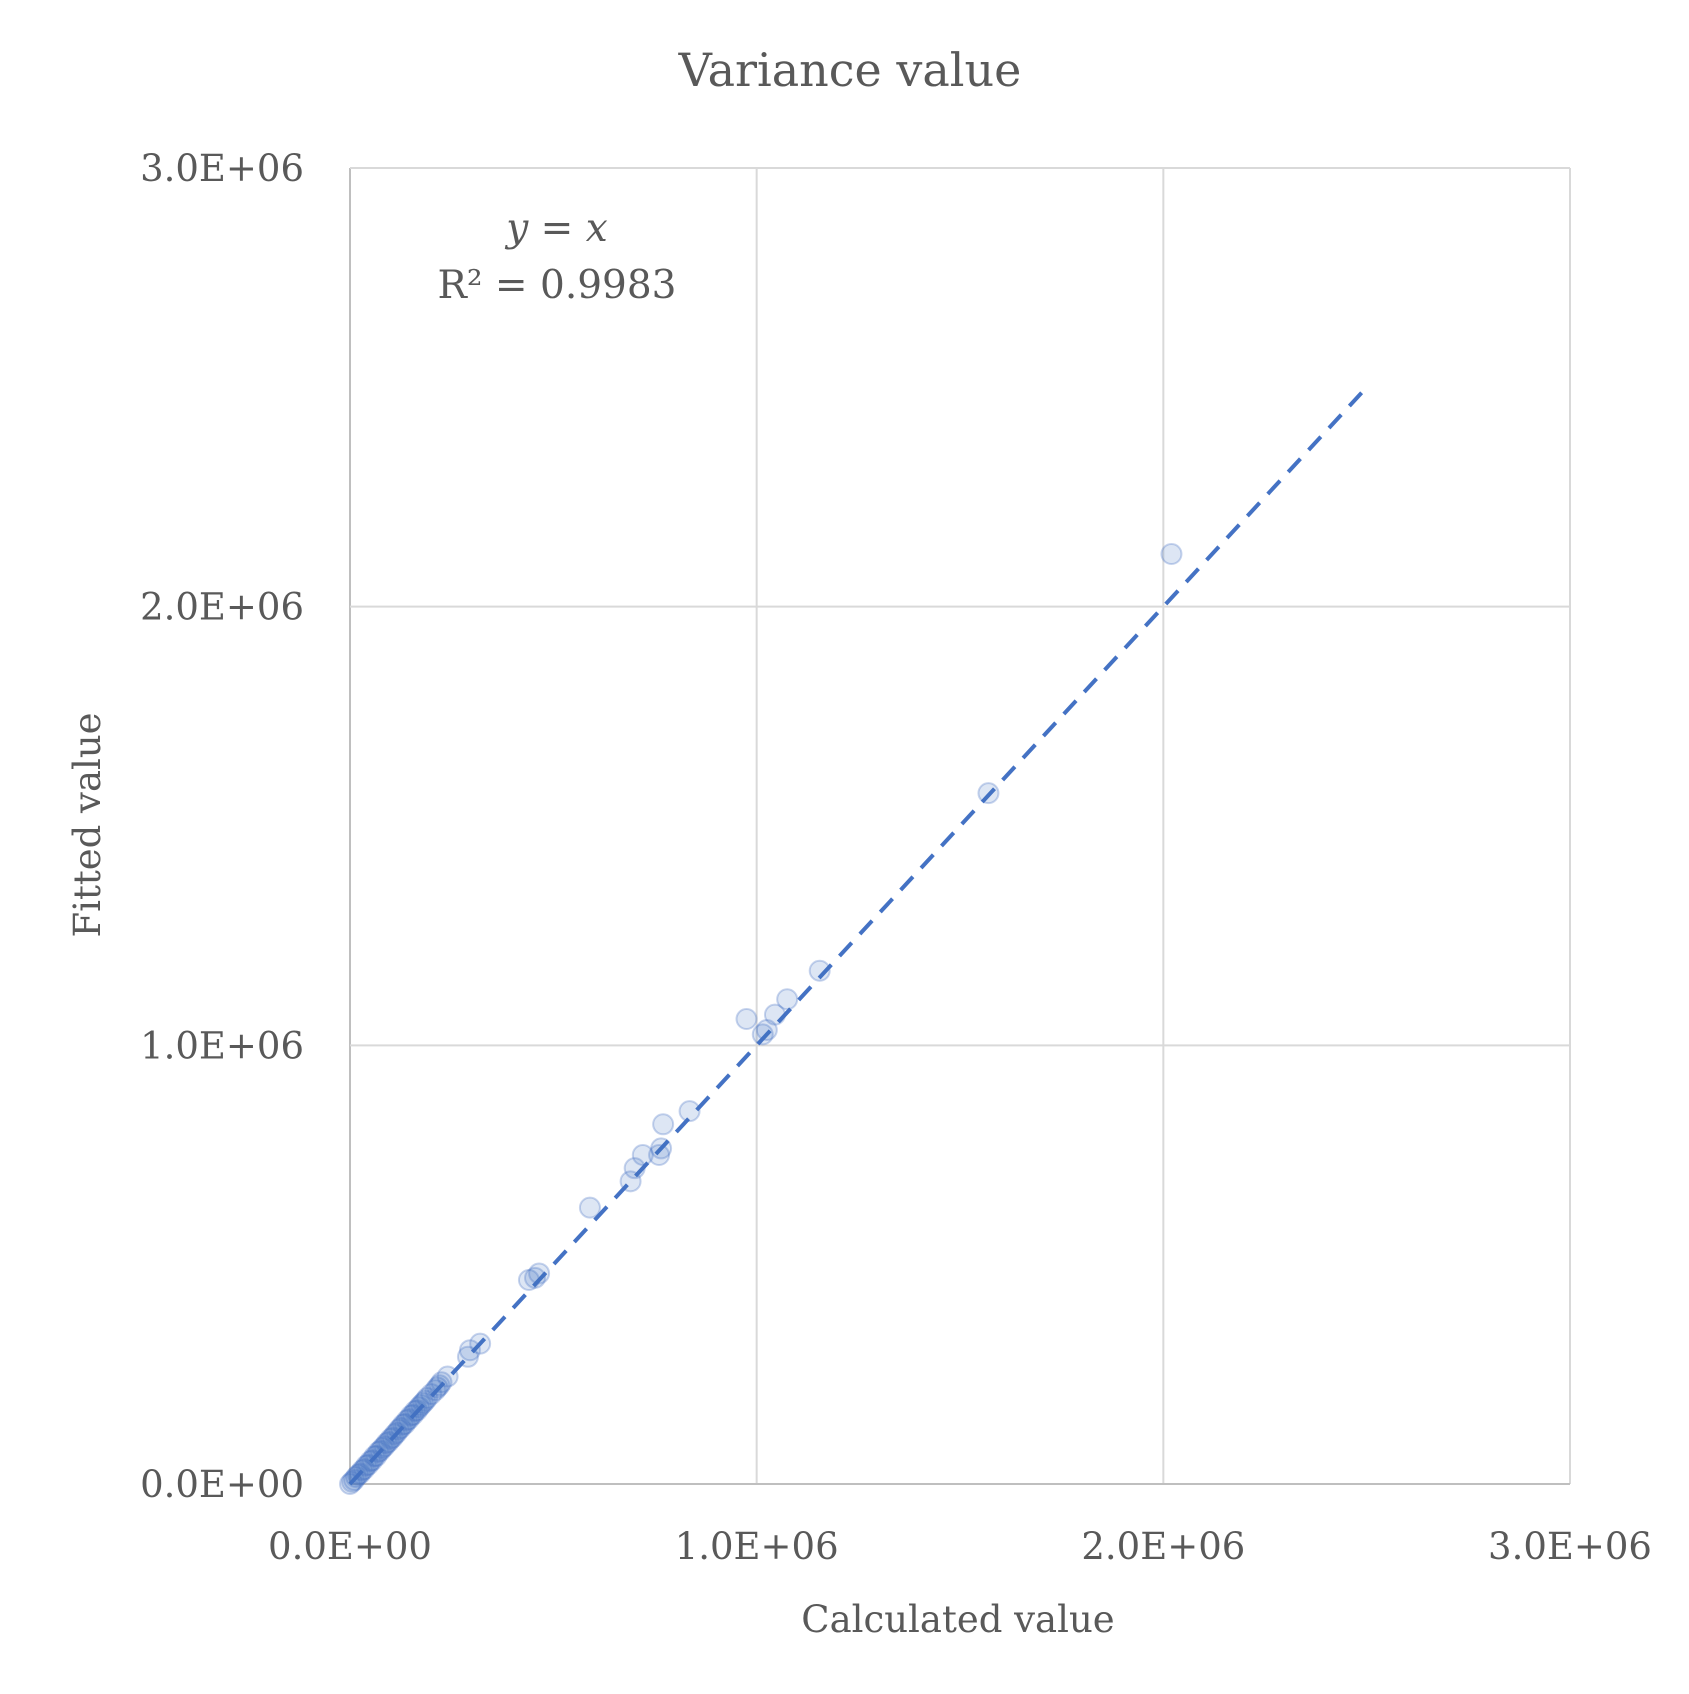 This screenshot has width=1689, height=1694. Describe the element at coordinates (957, 1619) in the screenshot. I see `x-axis-title: Calculated value` at that location.